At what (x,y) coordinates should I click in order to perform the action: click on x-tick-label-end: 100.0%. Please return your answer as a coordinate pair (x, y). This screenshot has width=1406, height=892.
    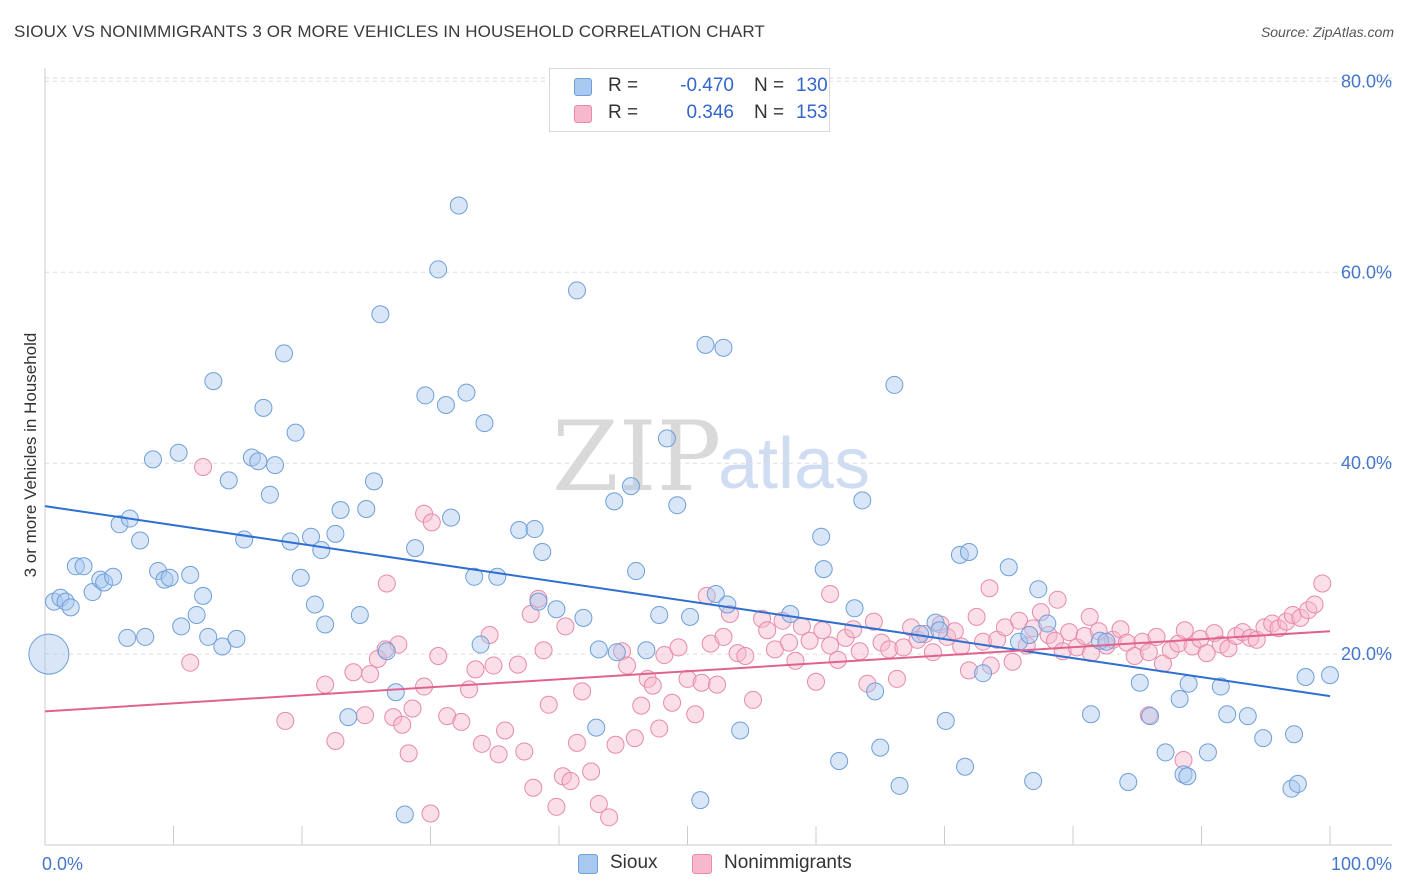
    Looking at the image, I should click on (1361, 864).